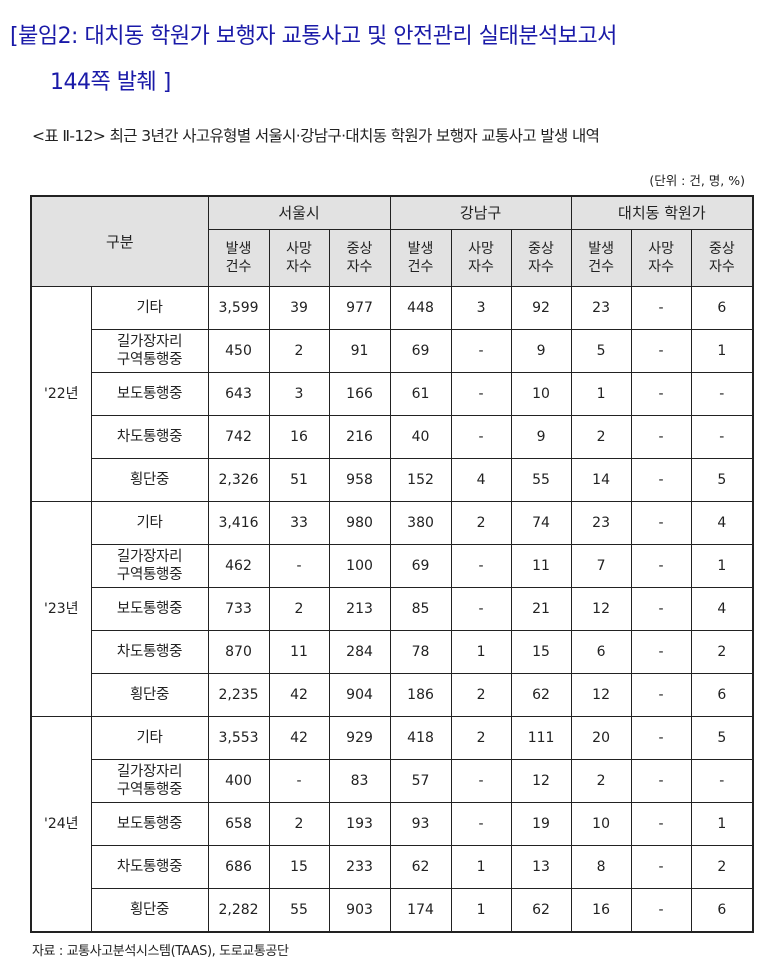  Describe the element at coordinates (299, 258) in the screenshot. I see `subheader: 사망 자수` at that location.